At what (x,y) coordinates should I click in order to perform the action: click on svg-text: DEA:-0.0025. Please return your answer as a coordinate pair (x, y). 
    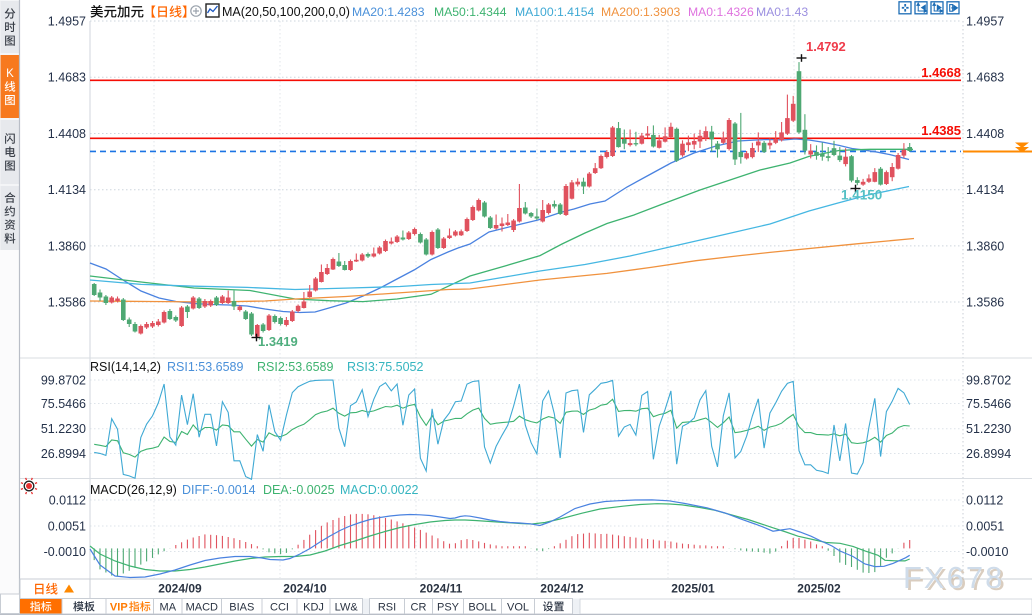
    Looking at the image, I should click on (299, 490).